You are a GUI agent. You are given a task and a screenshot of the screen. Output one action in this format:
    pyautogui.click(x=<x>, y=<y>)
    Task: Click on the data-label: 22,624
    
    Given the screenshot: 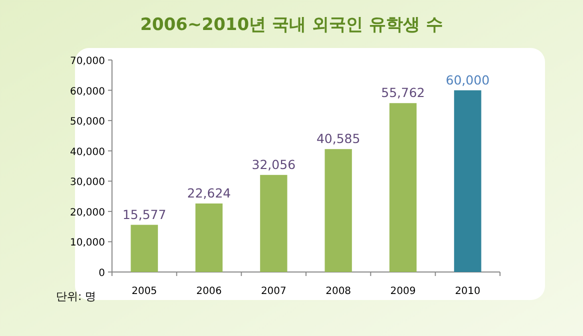 What is the action you would take?
    pyautogui.click(x=209, y=192)
    